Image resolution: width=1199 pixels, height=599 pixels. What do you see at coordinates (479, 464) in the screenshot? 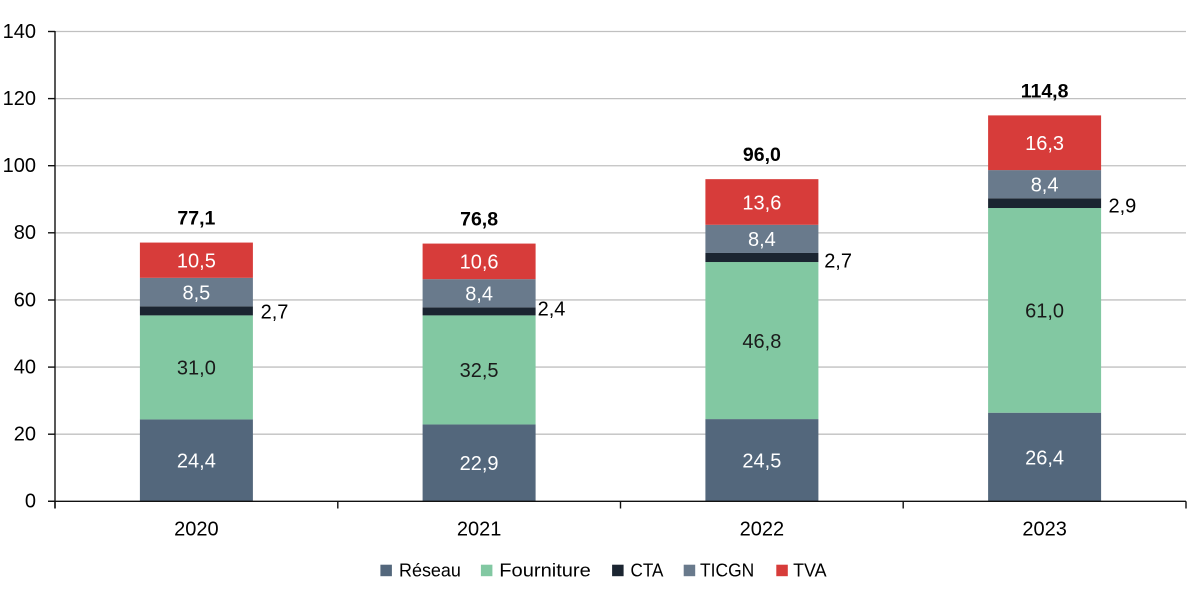
I see `svg-text: 22,9` at bounding box center [479, 464].